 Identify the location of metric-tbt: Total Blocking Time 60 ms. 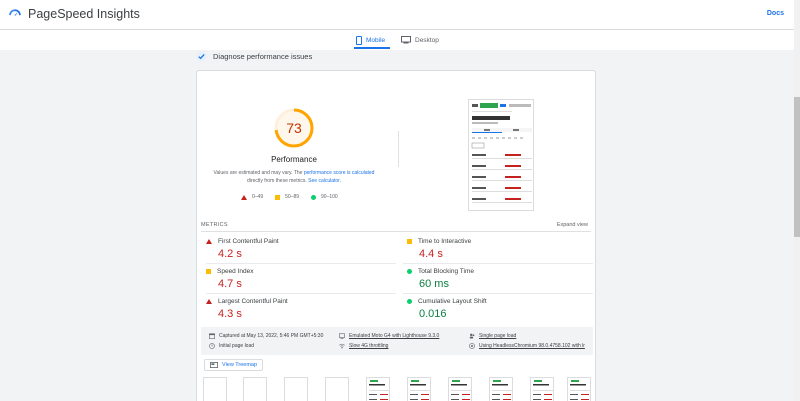
(502, 279).